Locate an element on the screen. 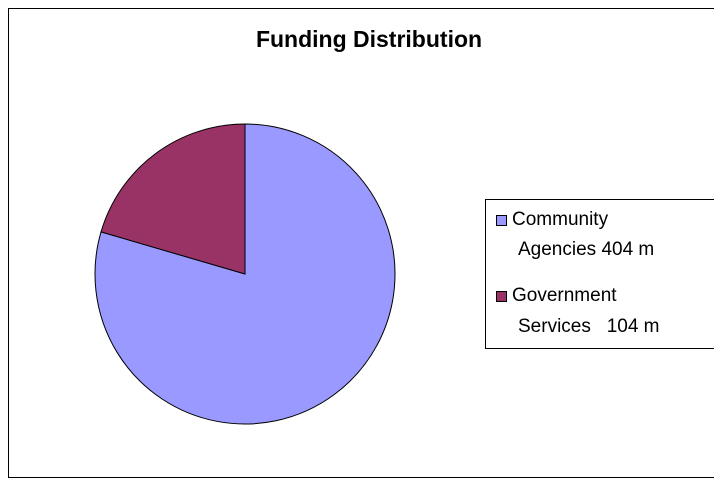 This screenshot has height=478, width=714. legend-label-line1: Community is located at coordinates (560, 220).